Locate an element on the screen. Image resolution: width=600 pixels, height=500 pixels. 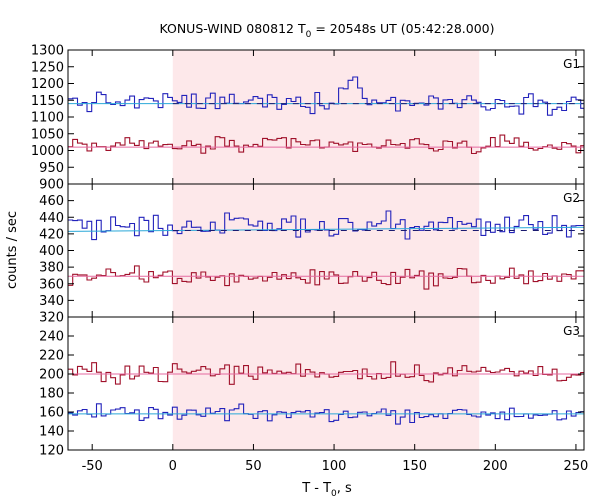
series-blue-g3 is located at coordinates (326, 414).